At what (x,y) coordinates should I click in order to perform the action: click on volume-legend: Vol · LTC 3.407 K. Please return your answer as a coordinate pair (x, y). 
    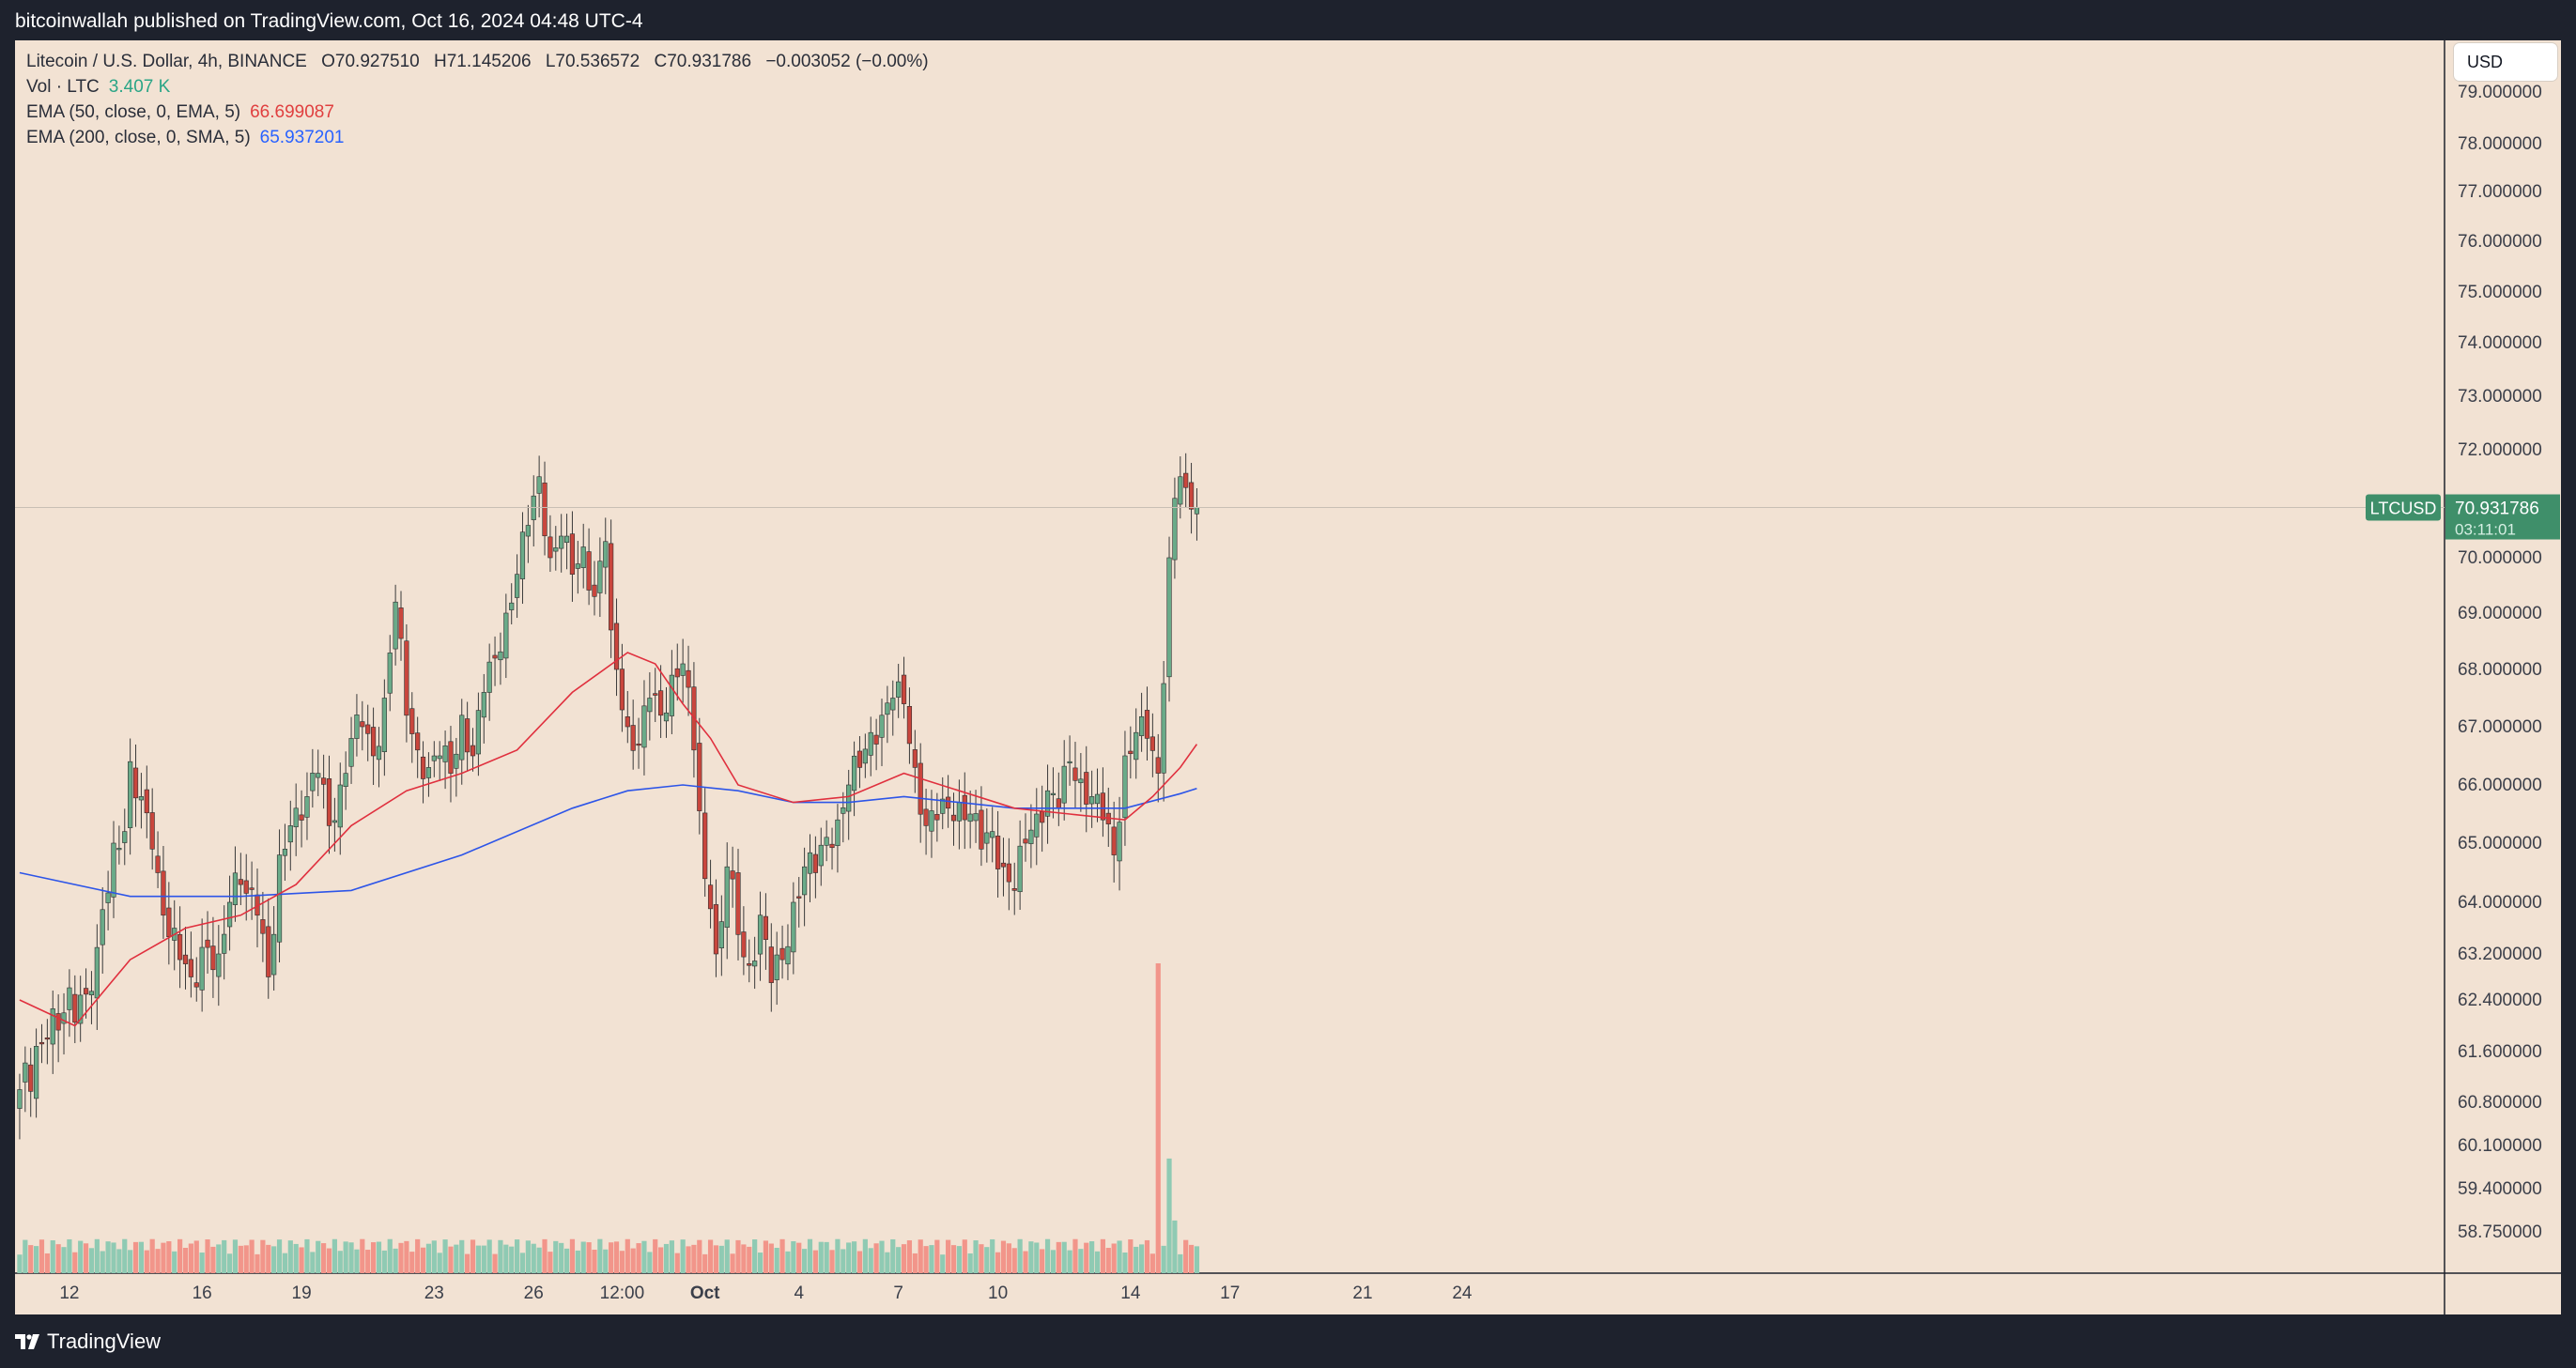
    Looking at the image, I should click on (102, 88).